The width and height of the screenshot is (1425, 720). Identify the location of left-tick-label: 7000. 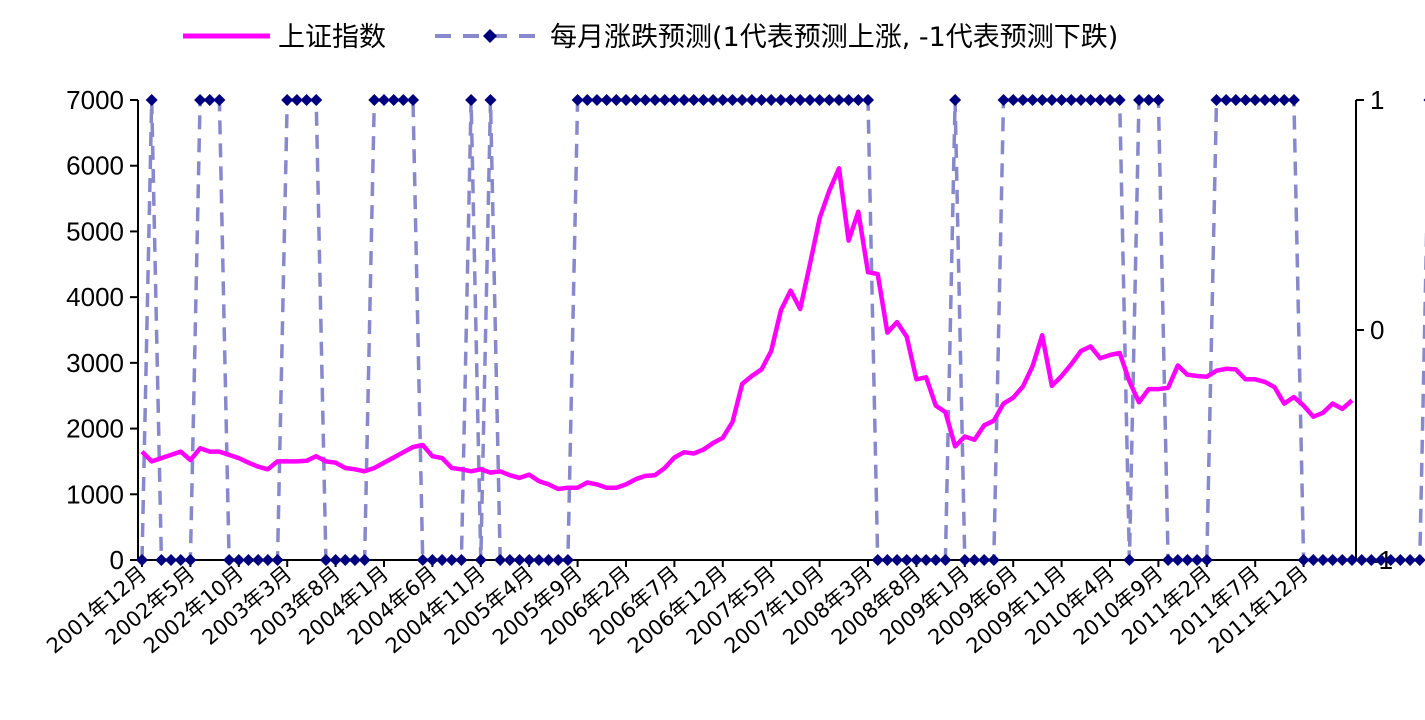
(95, 100).